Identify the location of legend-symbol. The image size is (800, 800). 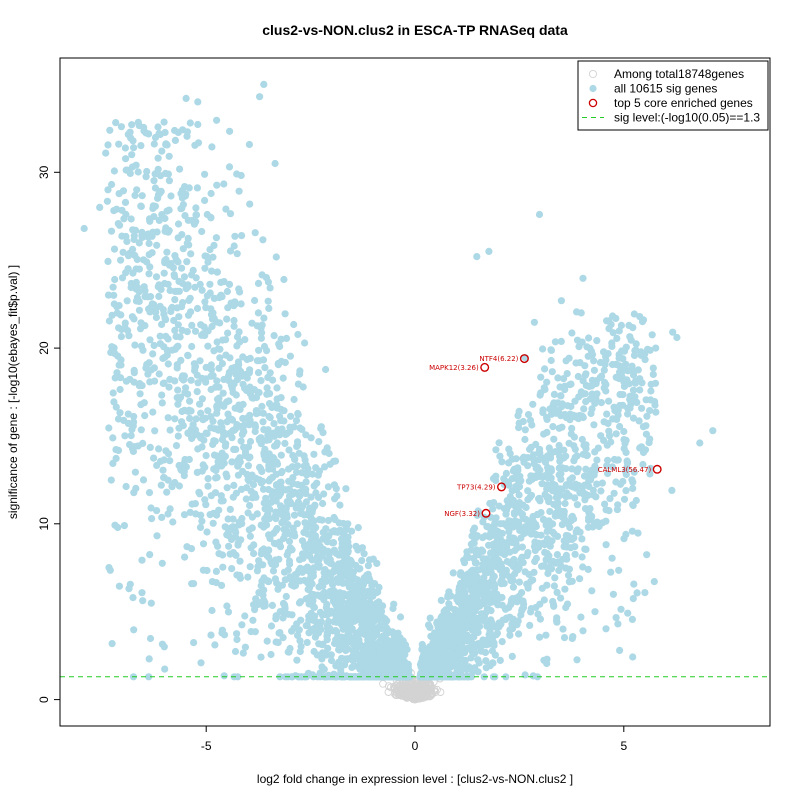
(593, 88).